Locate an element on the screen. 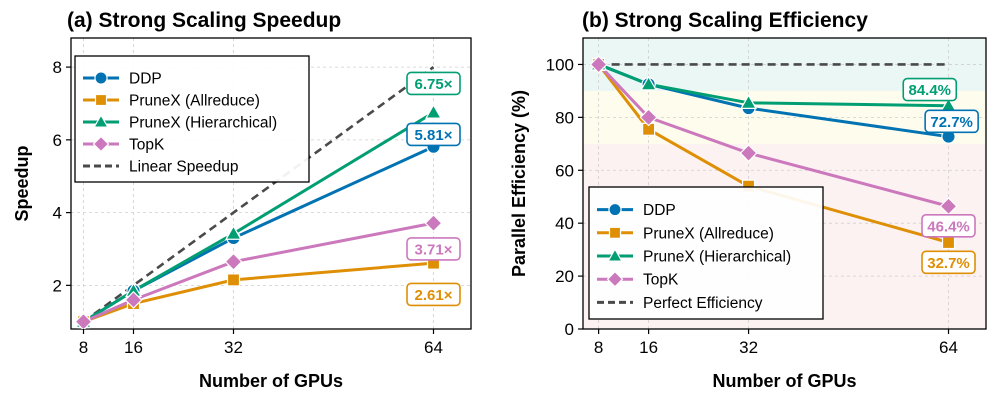 Image resolution: width=997 pixels, height=403 pixels. legend-label: Perfect Efficiency is located at coordinates (703, 303).